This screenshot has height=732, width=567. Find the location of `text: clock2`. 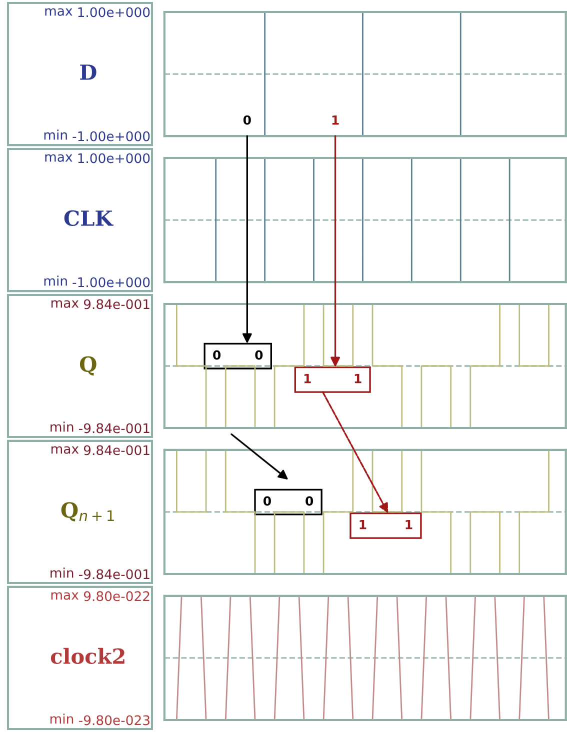

text: clock2 is located at coordinates (87, 656).